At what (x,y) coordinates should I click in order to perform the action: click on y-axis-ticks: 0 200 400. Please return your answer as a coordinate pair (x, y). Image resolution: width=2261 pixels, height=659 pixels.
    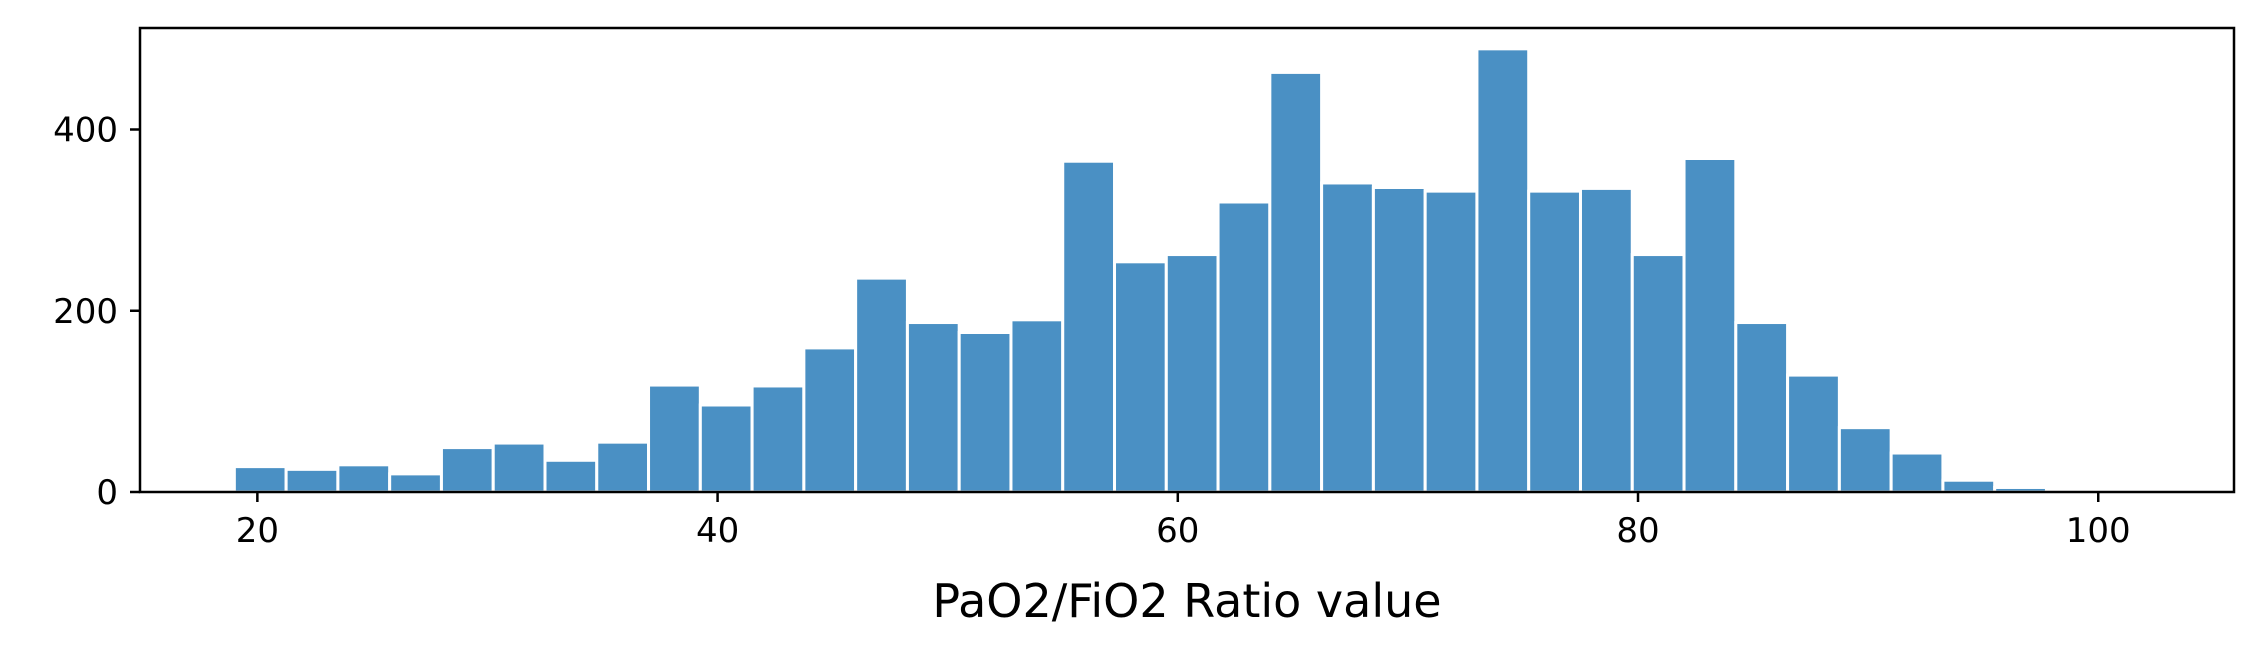
    Looking at the image, I should click on (96, 312).